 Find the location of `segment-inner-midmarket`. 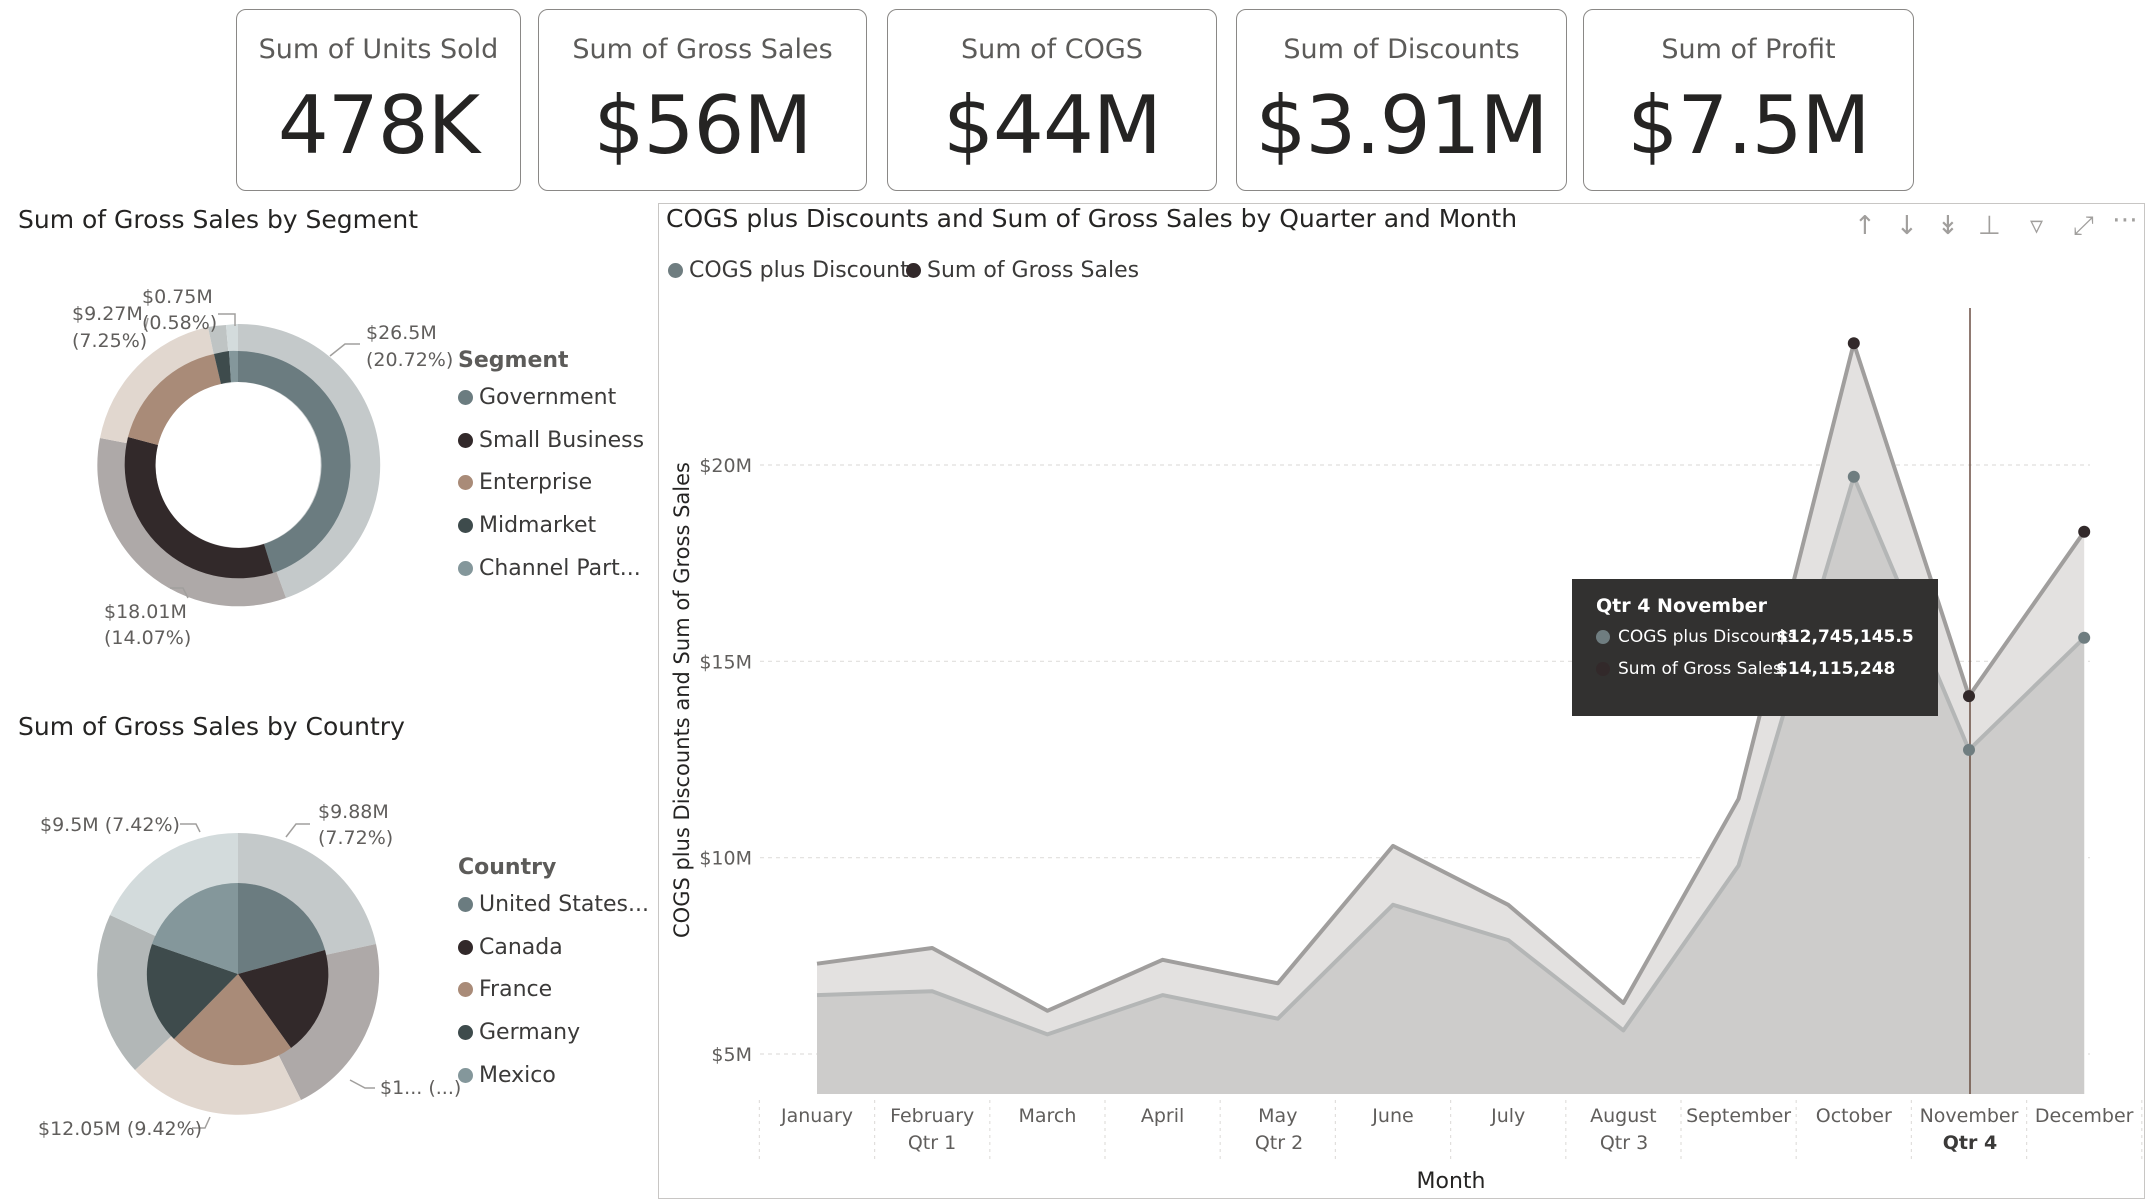

segment-inner-midmarket is located at coordinates (222, 367).